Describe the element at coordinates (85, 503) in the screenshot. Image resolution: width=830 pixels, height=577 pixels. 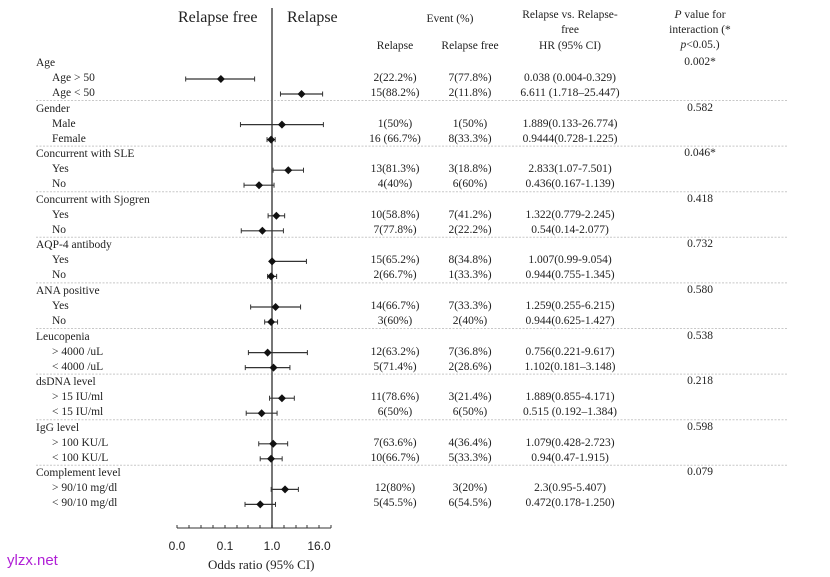
I see `row-label: < 90/10 mg/dl` at that location.